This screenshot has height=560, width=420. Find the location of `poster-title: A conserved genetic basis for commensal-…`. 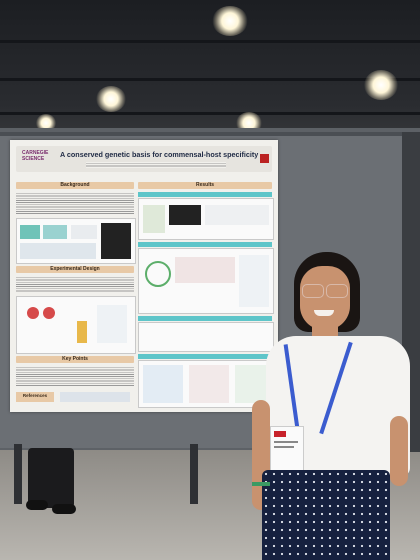

poster-title: A conserved genetic basis for commensal-… is located at coordinates (159, 154).